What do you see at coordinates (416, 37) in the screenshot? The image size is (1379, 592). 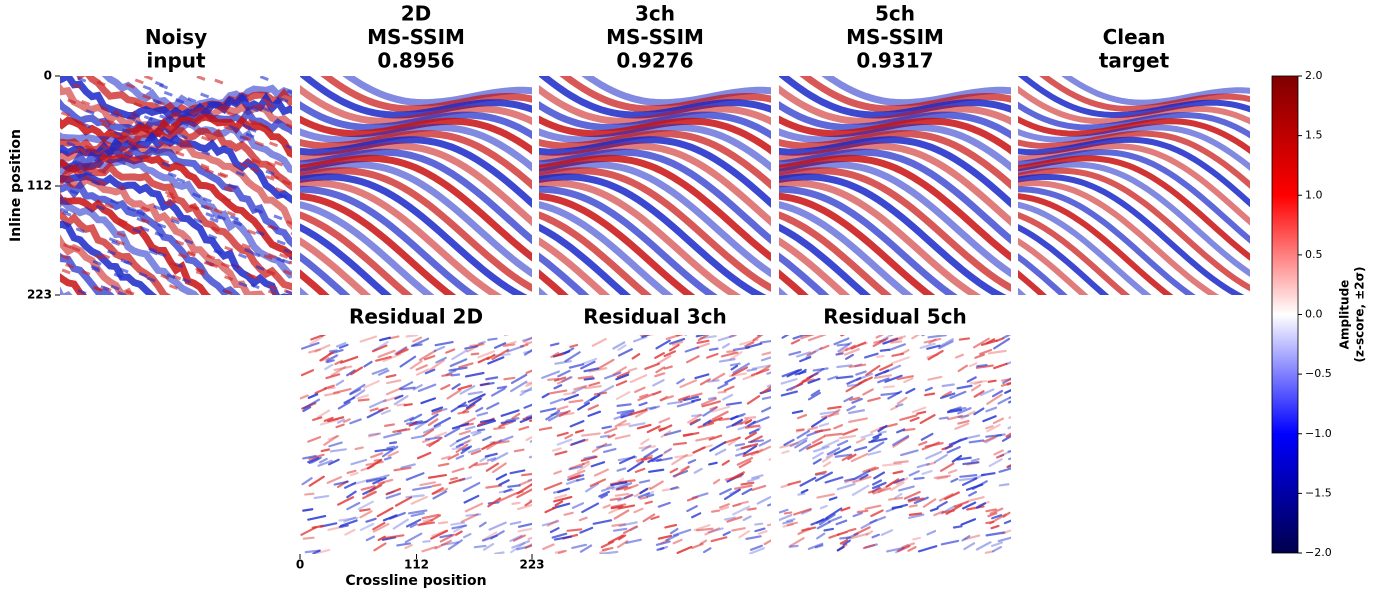 I see `panel-title: MS-SSIM` at bounding box center [416, 37].